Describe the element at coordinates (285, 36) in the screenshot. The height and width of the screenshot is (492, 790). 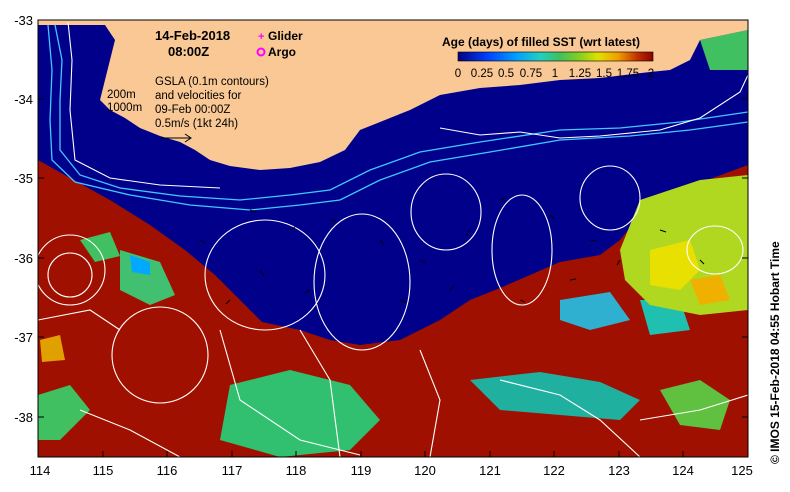
I see `glider-label: Glider` at that location.